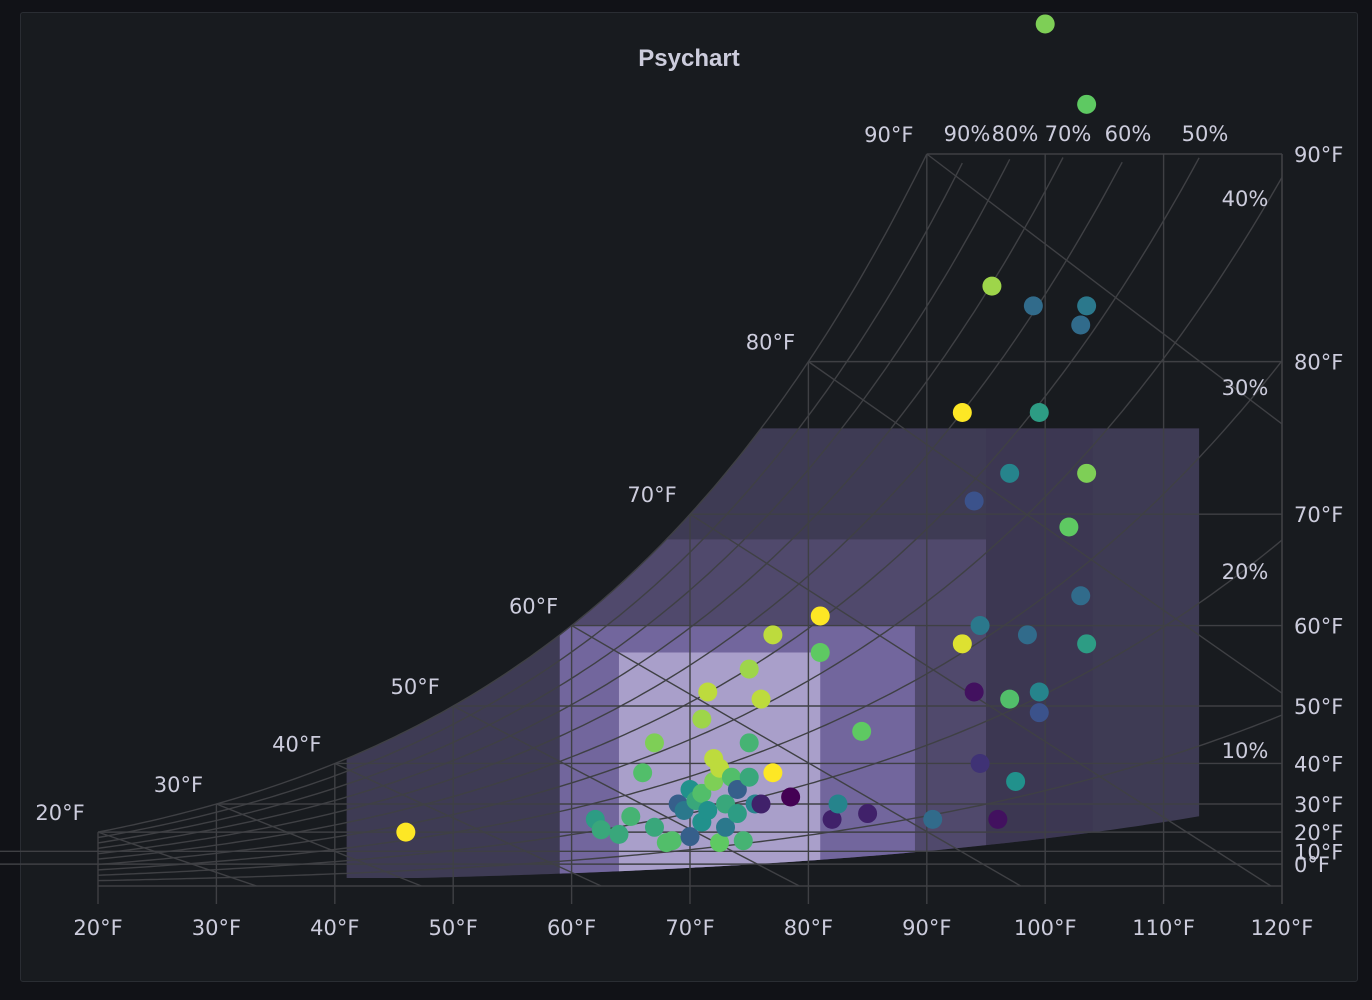 The height and width of the screenshot is (1000, 1372). Describe the element at coordinates (216, 928) in the screenshot. I see `x-tick-label: 30°F` at that location.